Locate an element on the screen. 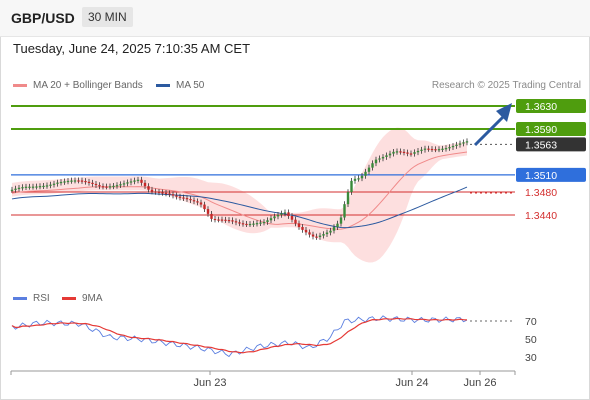 The image size is (590, 400). level-badge-1.3563 is located at coordinates (551, 144).